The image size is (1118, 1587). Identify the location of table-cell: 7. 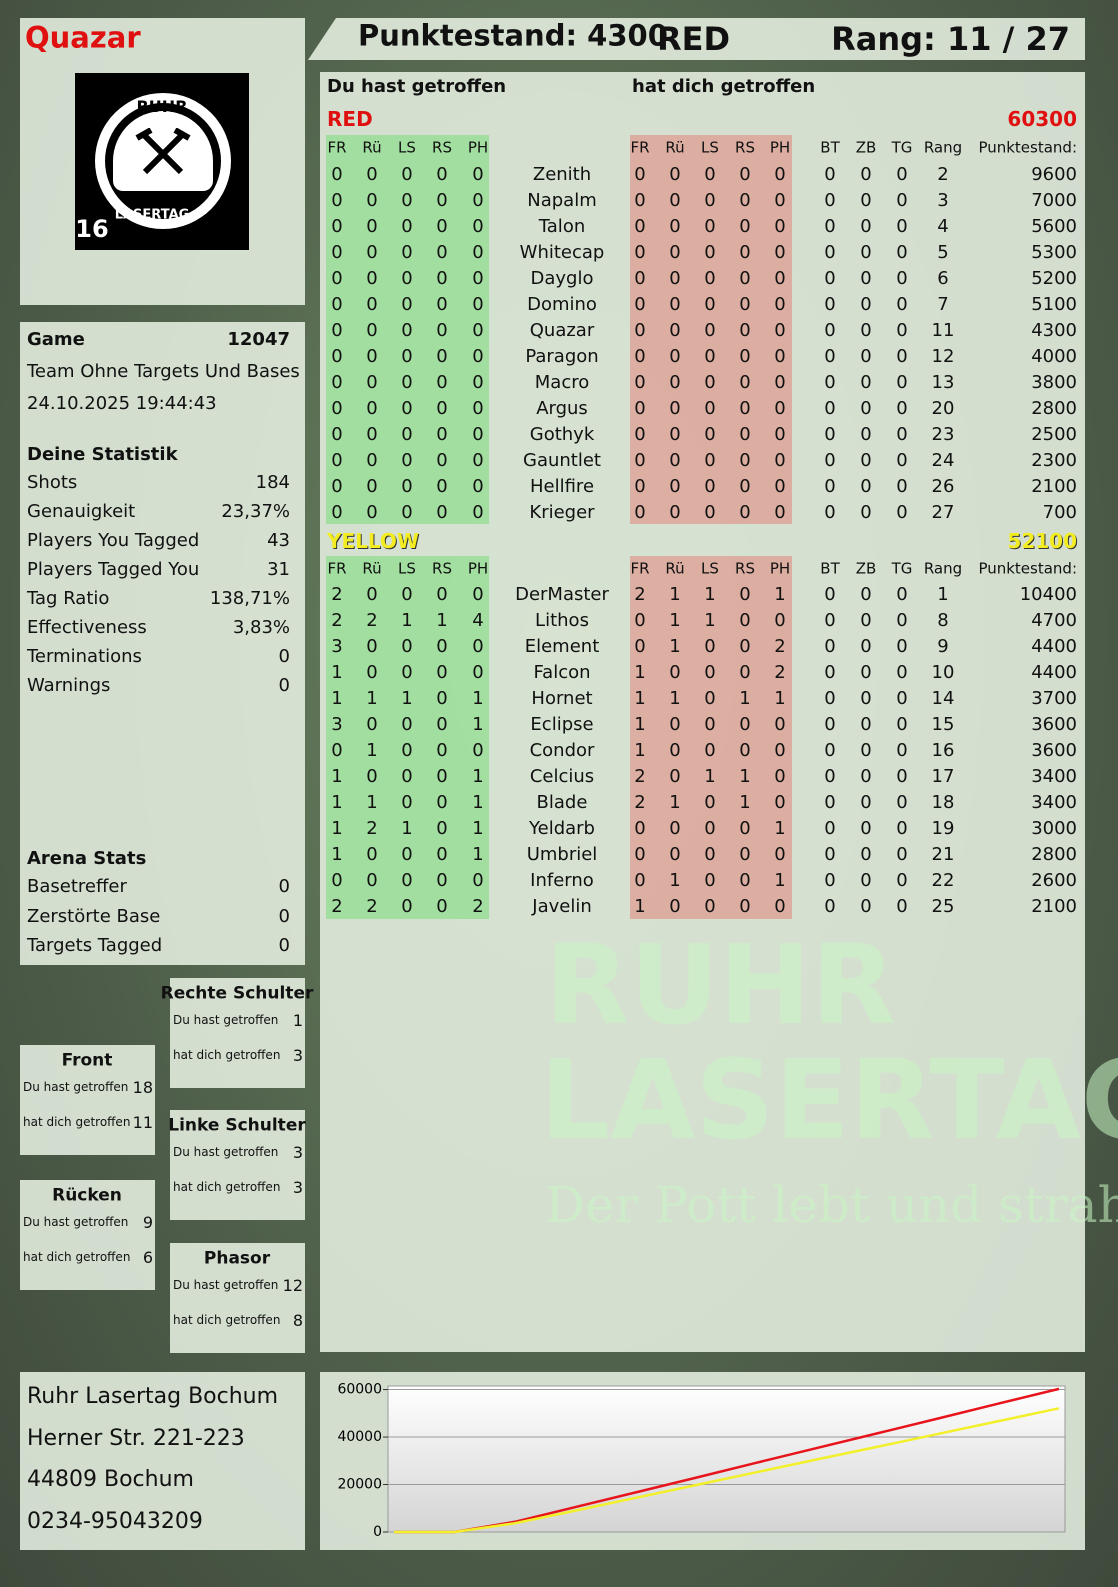
(943, 304).